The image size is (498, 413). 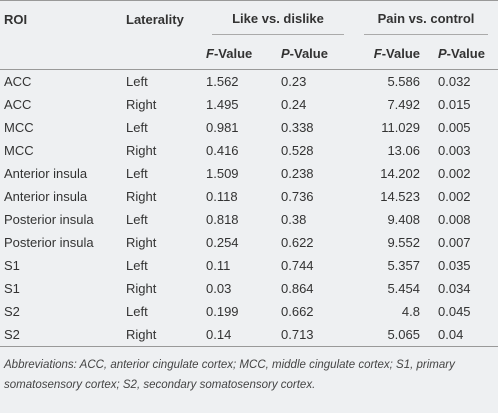 I want to click on table-row: Anterior insula Left 1.509 0.238 14.202 0.002, so click(x=249, y=173).